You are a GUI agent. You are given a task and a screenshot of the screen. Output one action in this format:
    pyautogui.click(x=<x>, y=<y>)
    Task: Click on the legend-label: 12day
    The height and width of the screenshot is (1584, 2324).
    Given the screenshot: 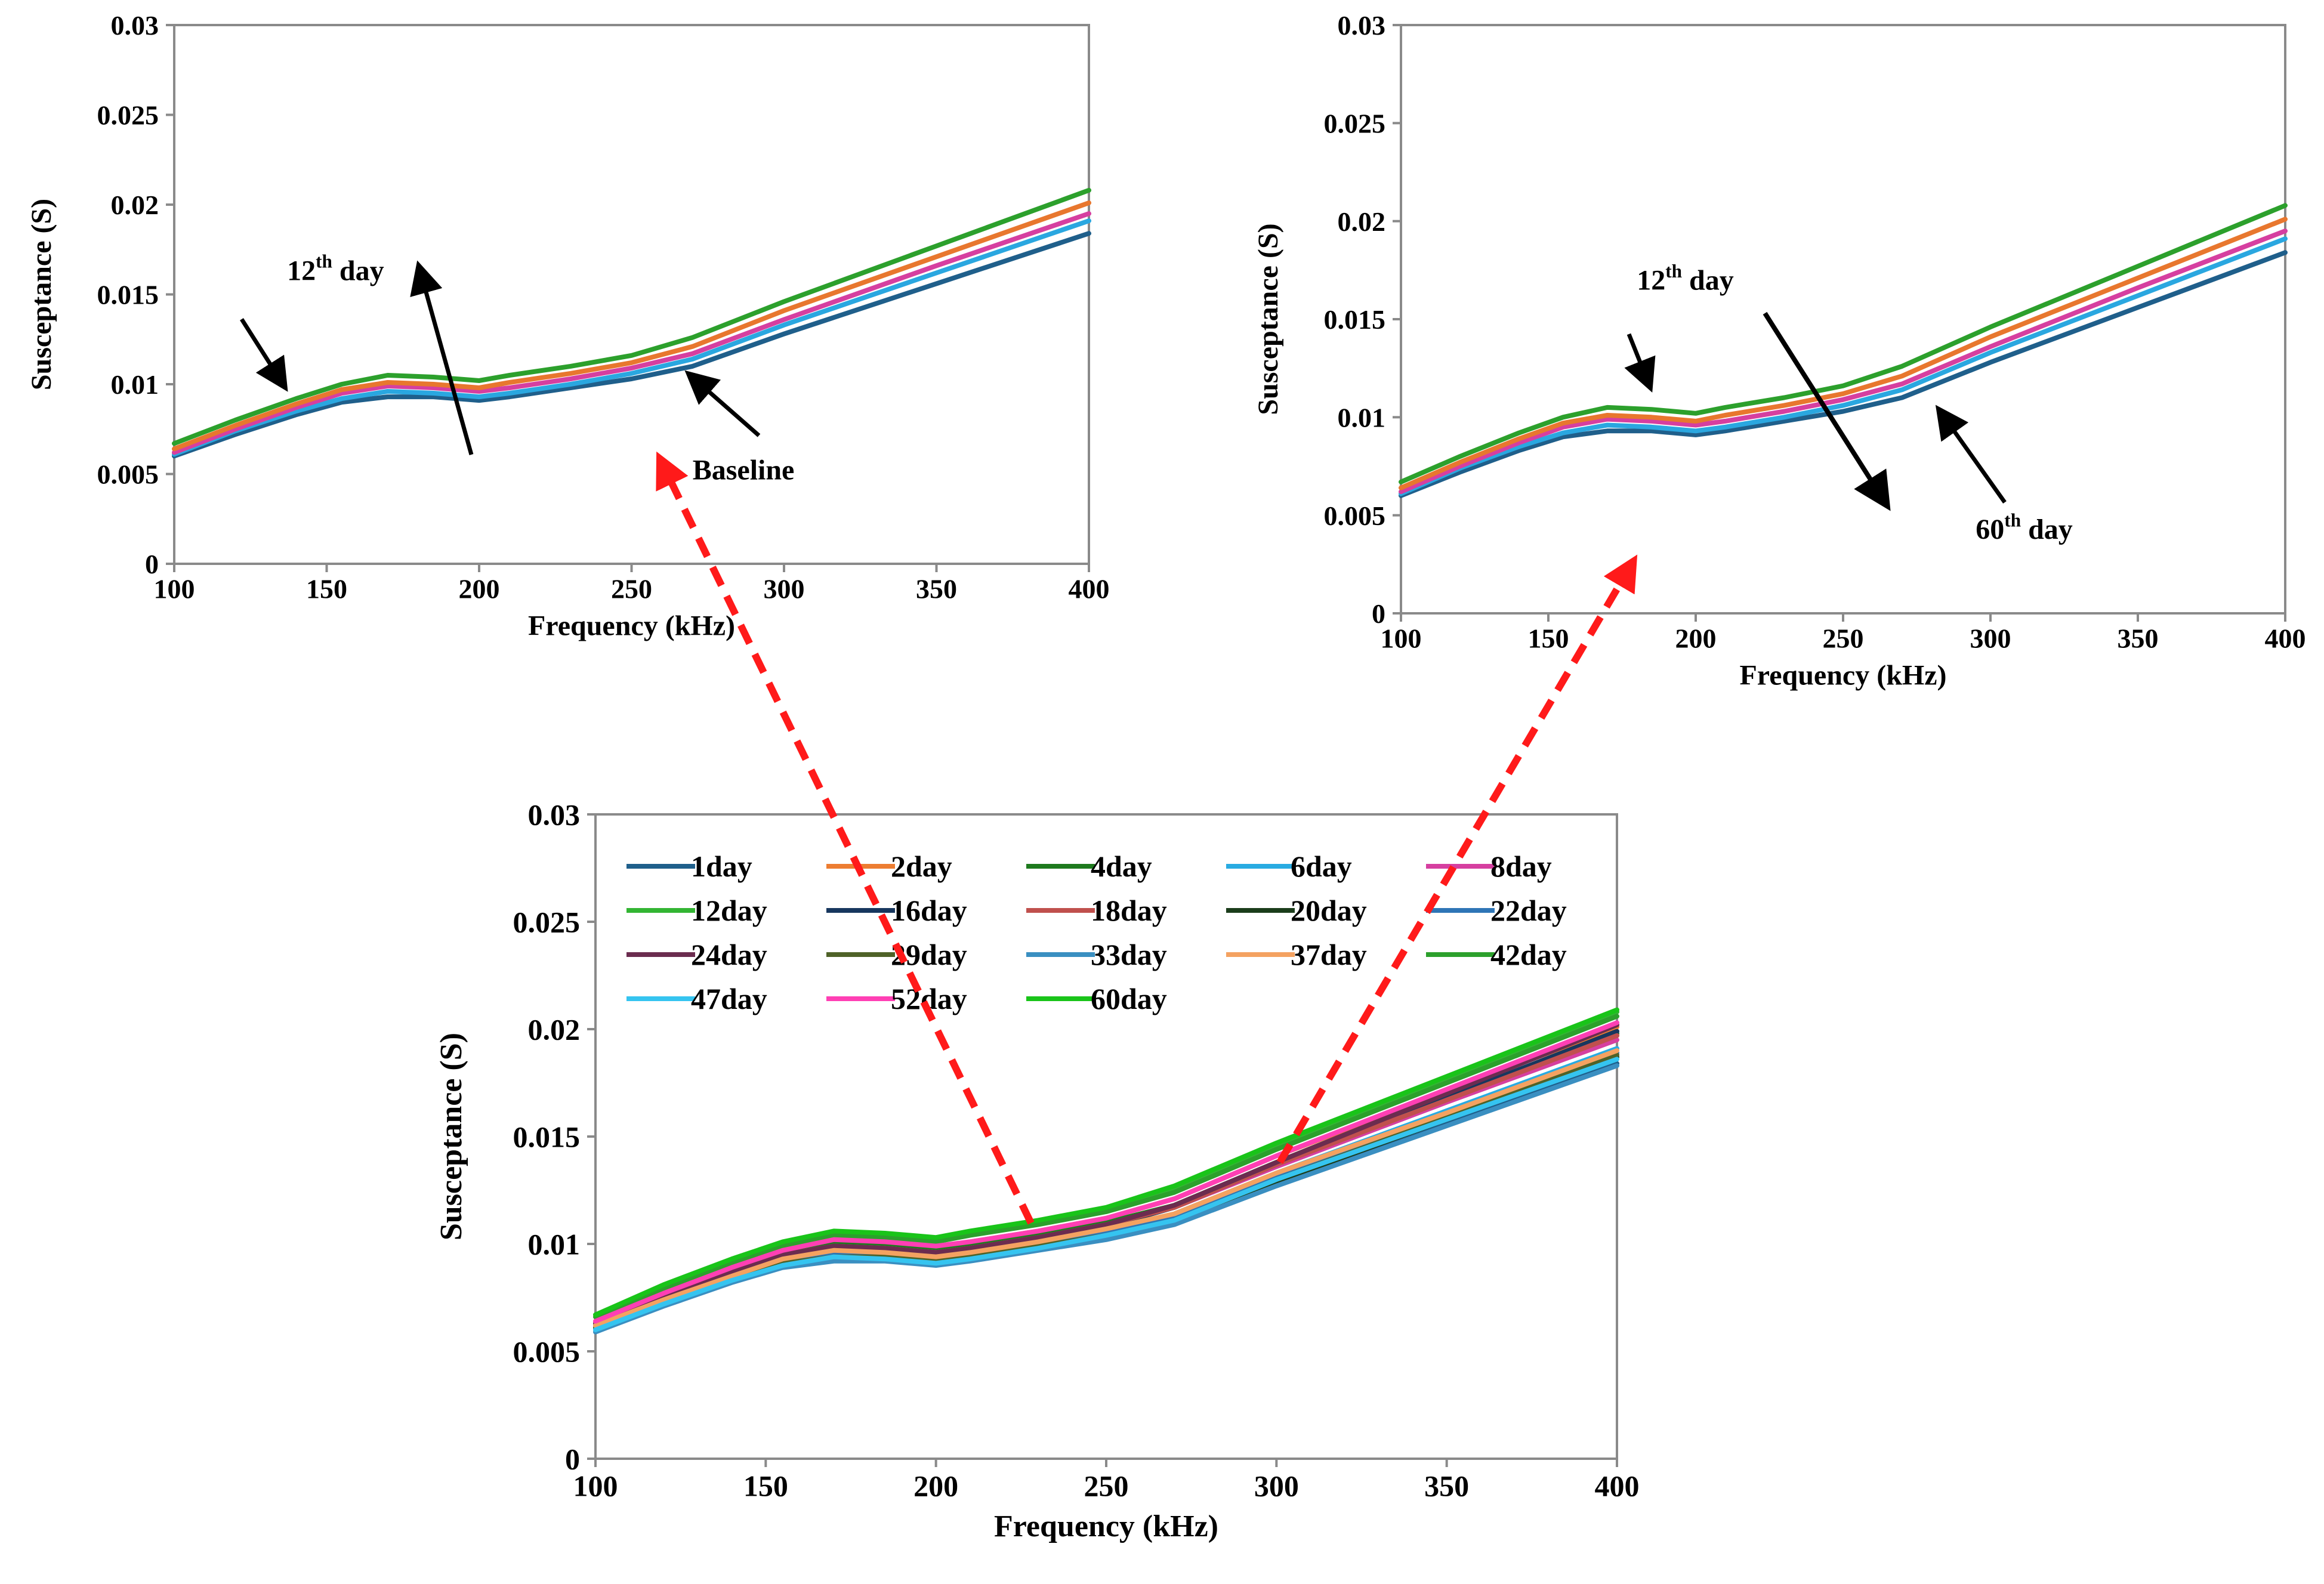 What is the action you would take?
    pyautogui.click(x=729, y=910)
    